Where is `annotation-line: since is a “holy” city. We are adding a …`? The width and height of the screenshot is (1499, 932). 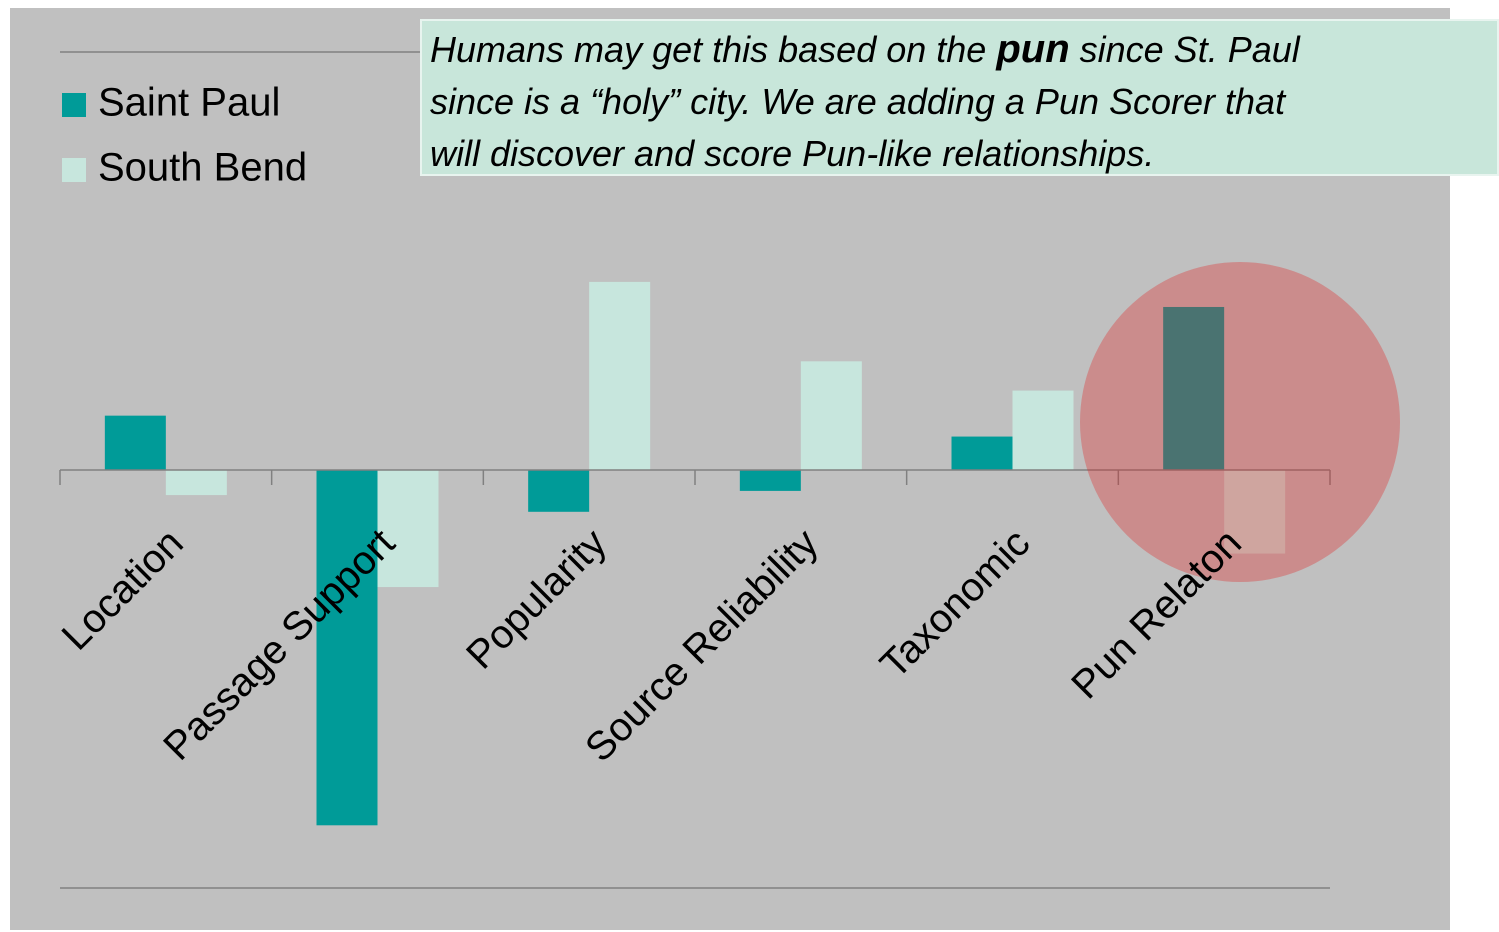 annotation-line: since is a “holy” city. We are adding a … is located at coordinates (858, 101).